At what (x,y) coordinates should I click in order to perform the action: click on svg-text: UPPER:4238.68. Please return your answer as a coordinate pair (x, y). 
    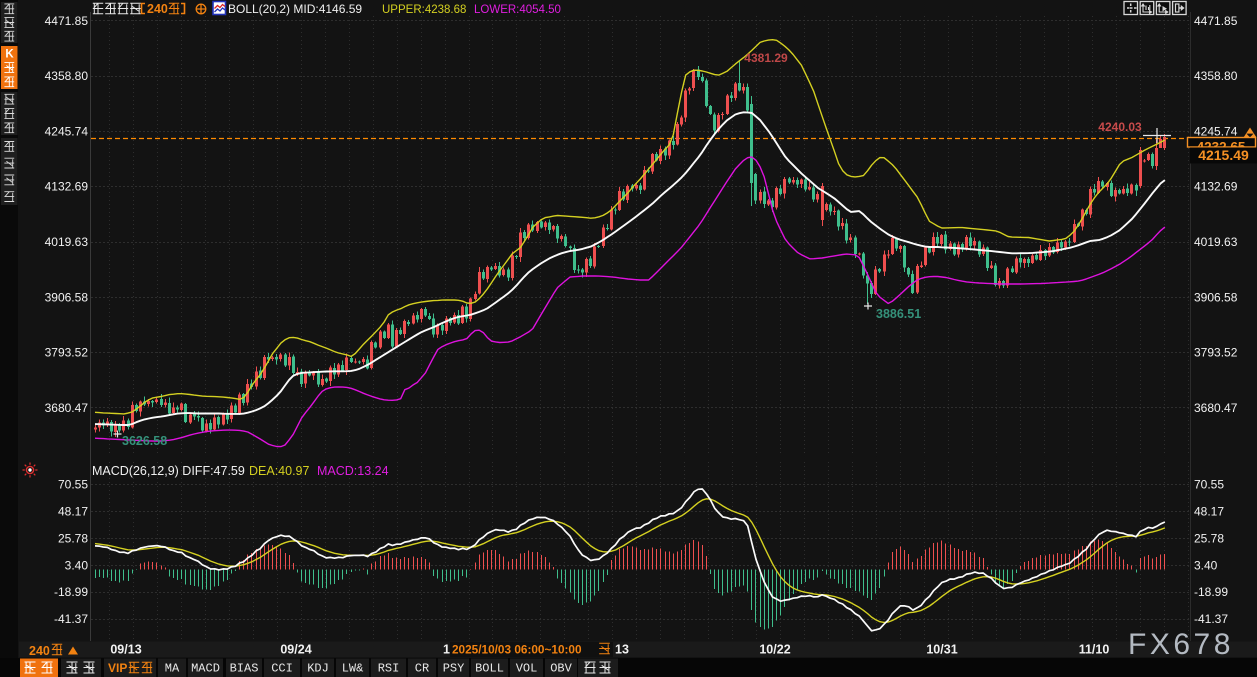
    Looking at the image, I should click on (424, 10).